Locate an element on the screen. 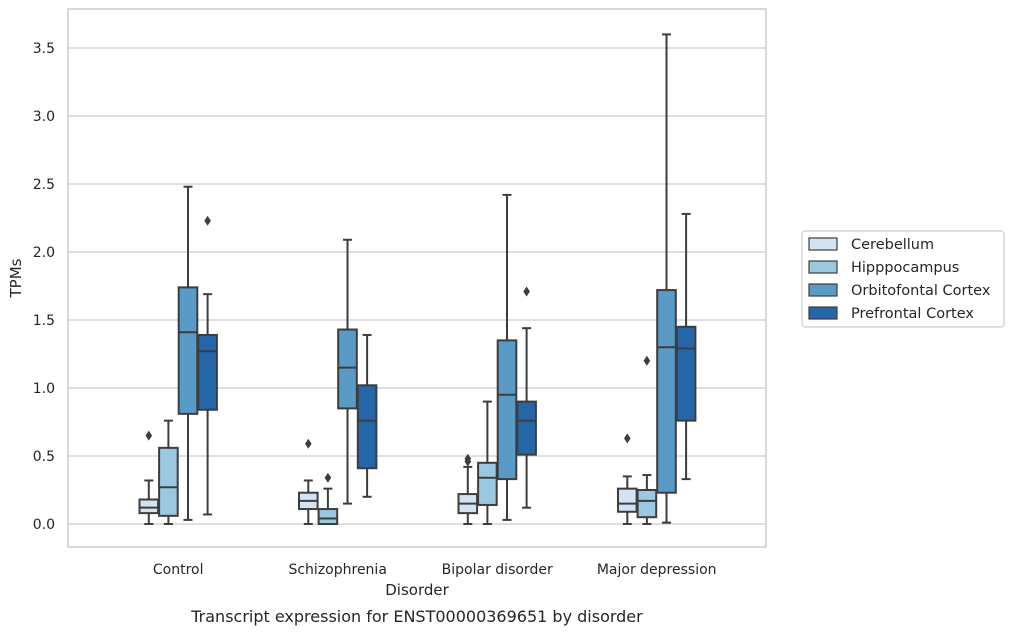 Image resolution: width=1014 pixels, height=634 pixels. x-axis-label: Disorder is located at coordinates (417, 590).